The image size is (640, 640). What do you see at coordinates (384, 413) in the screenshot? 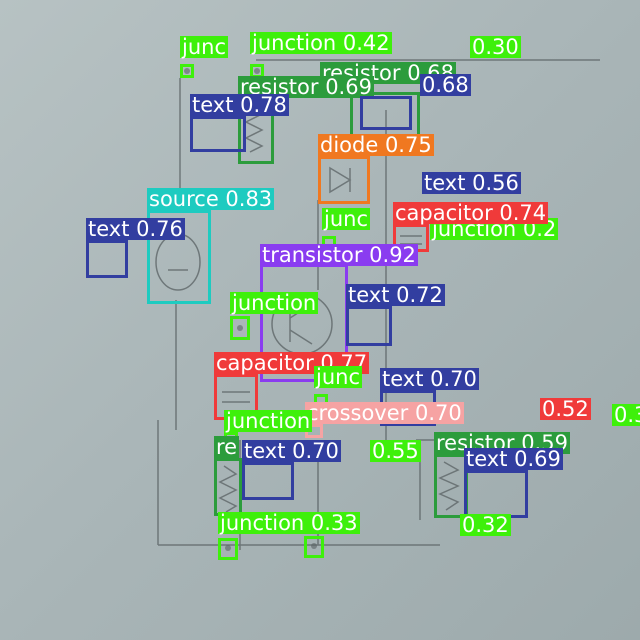
I see `crossover-detection-label: crossover 0.70` at bounding box center [384, 413].